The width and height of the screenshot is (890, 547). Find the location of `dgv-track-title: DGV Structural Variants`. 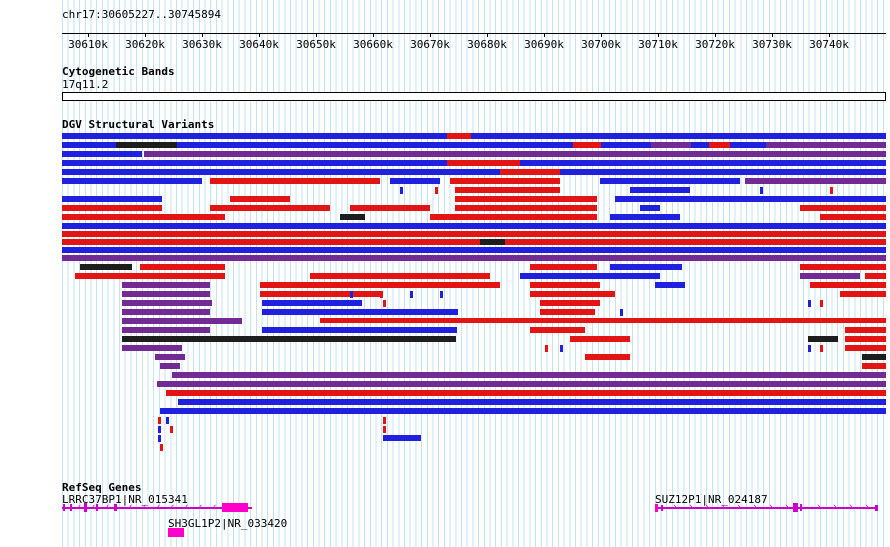

dgv-track-title: DGV Structural Variants is located at coordinates (138, 124).